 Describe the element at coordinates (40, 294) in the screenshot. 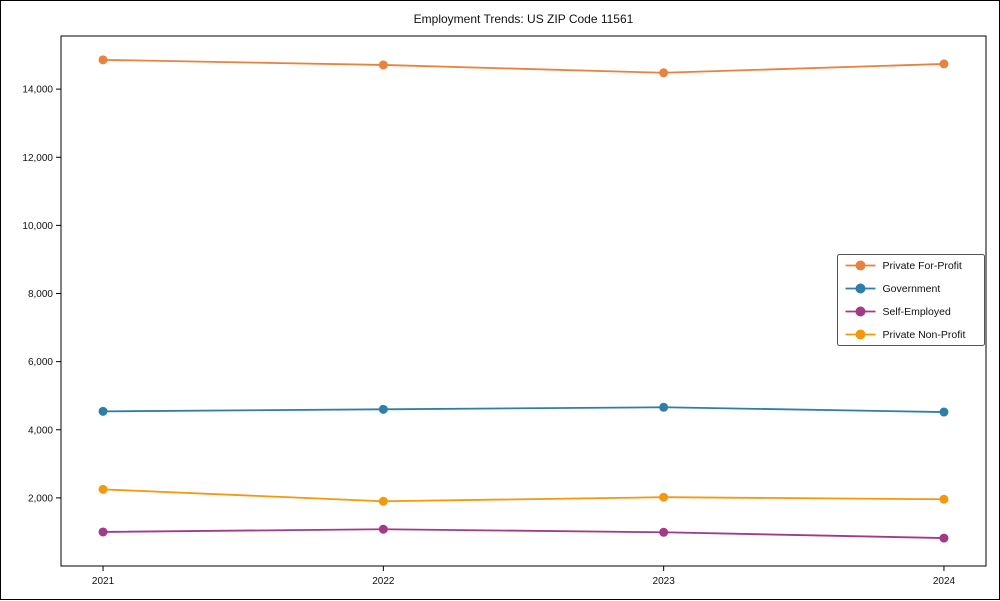

I see `y-axis-tick-label: 8,000` at that location.